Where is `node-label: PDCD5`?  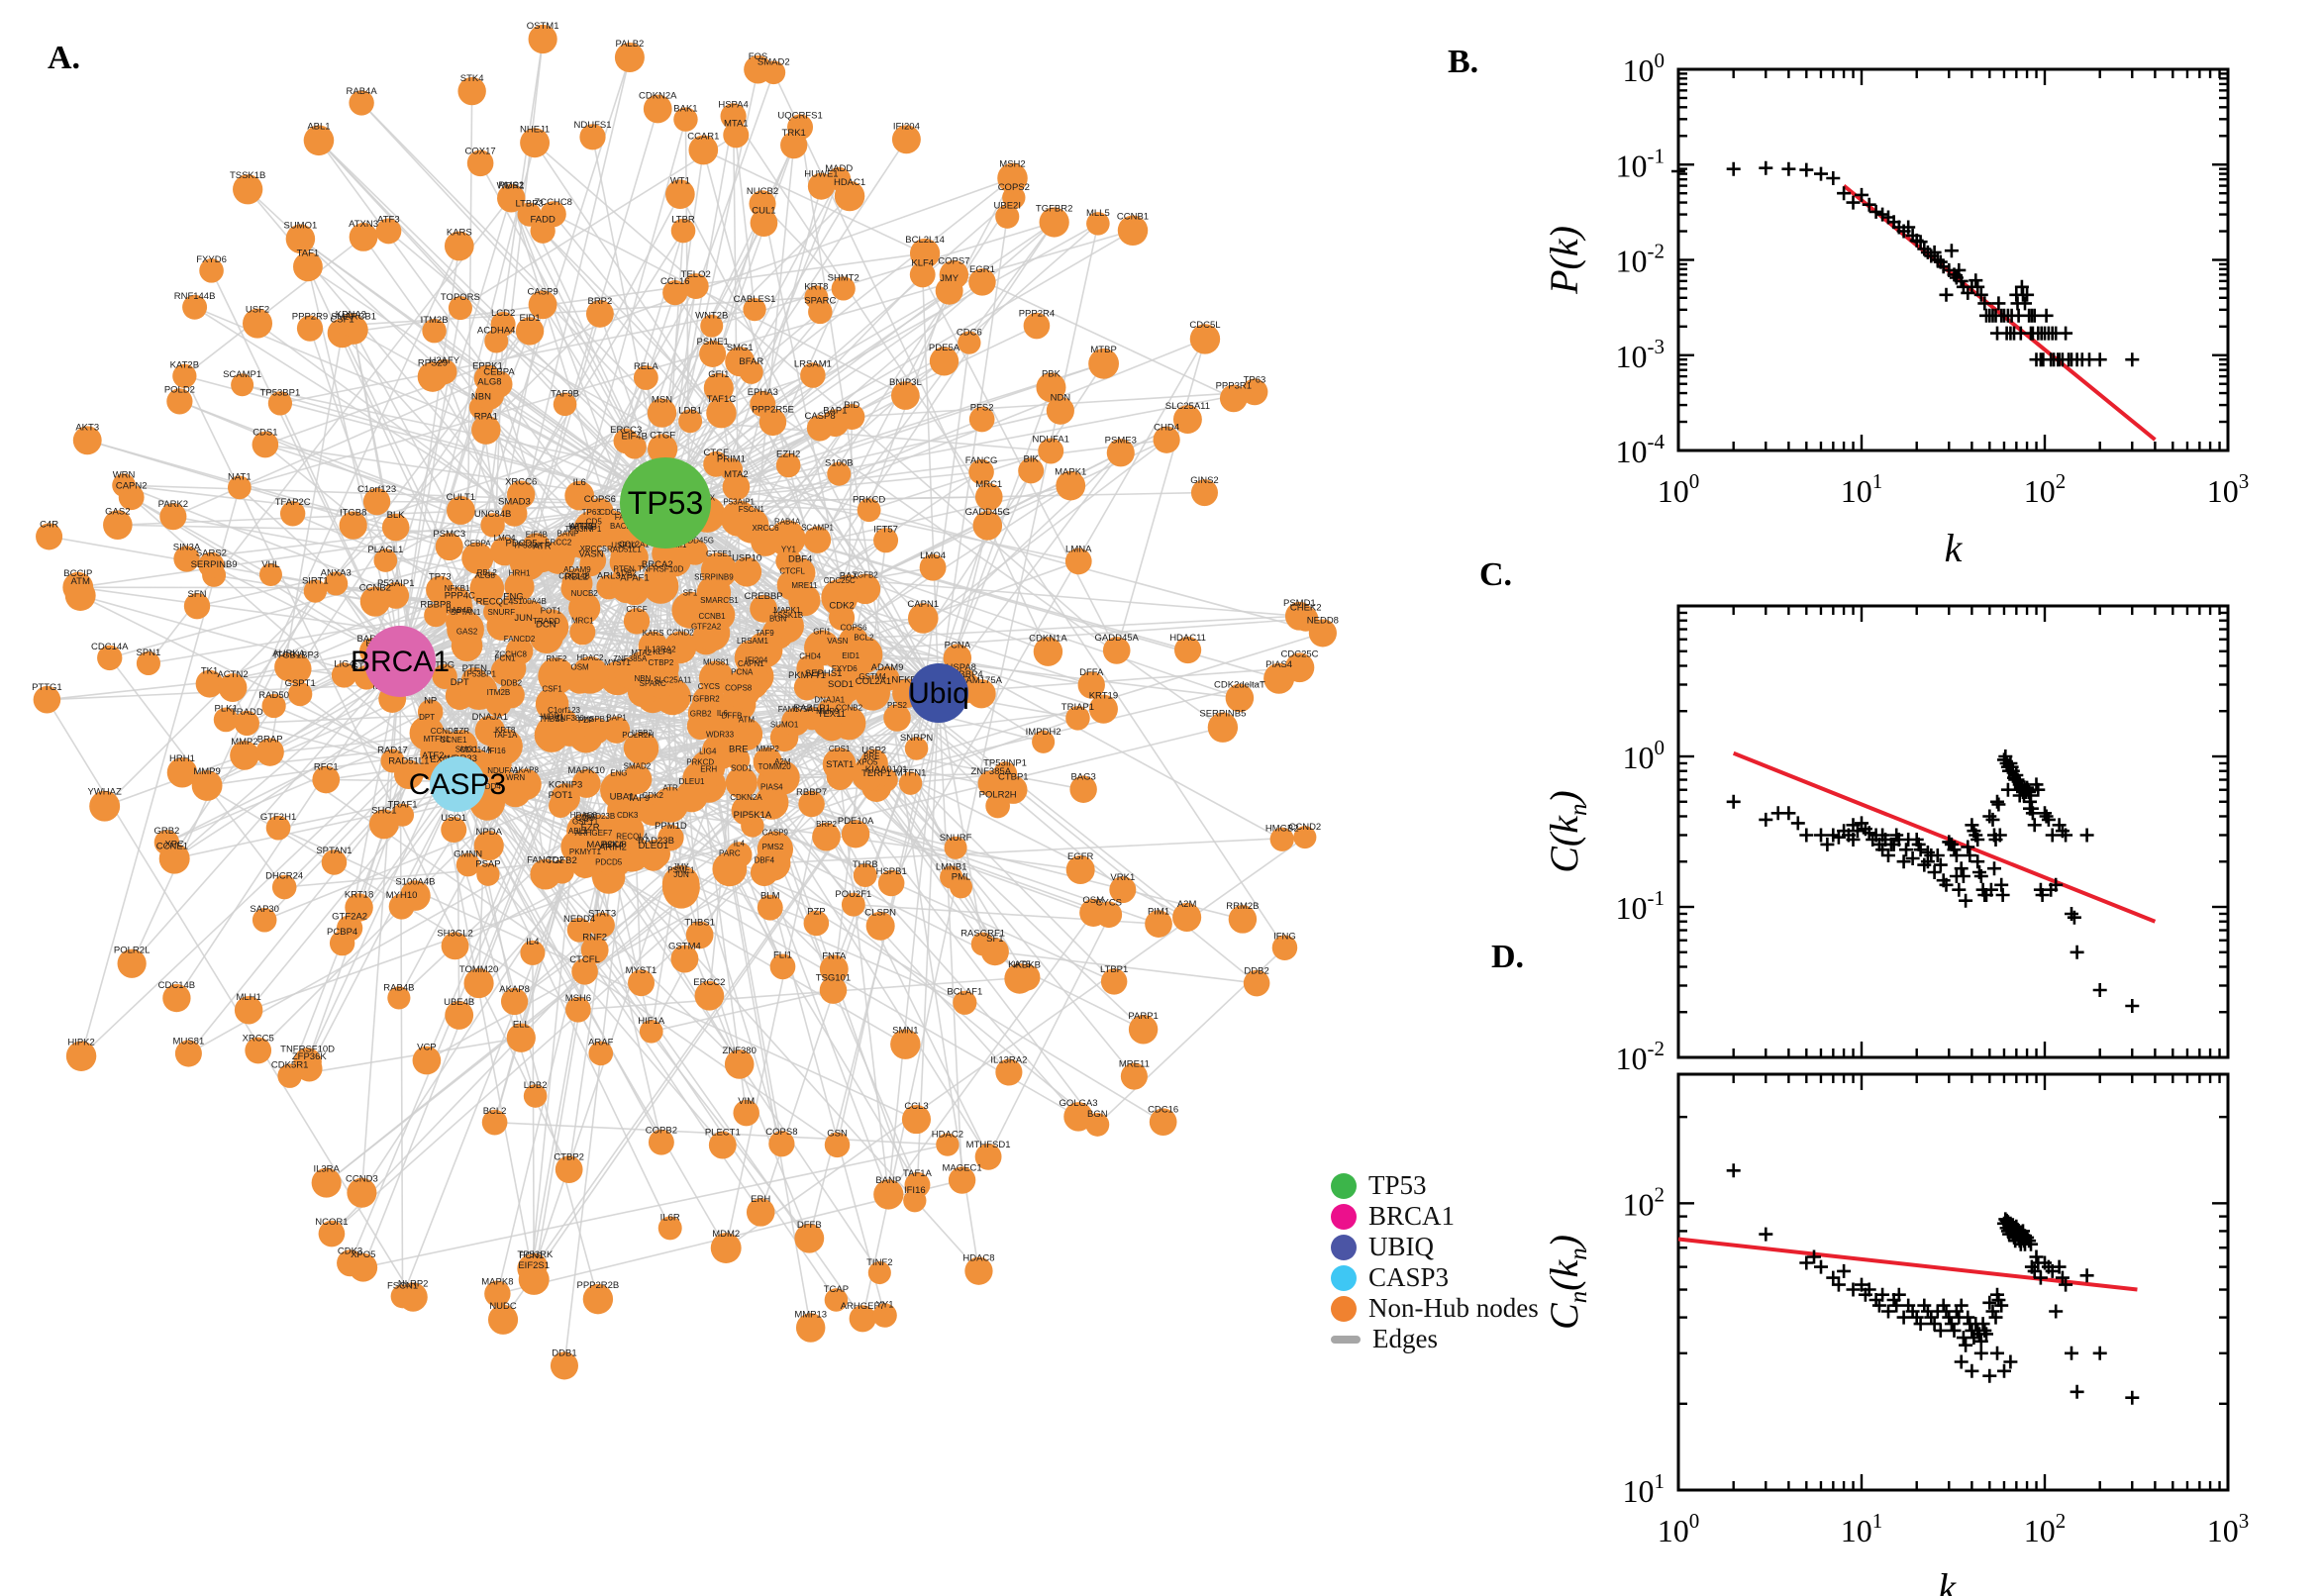
node-label: PDCD5 is located at coordinates (522, 544).